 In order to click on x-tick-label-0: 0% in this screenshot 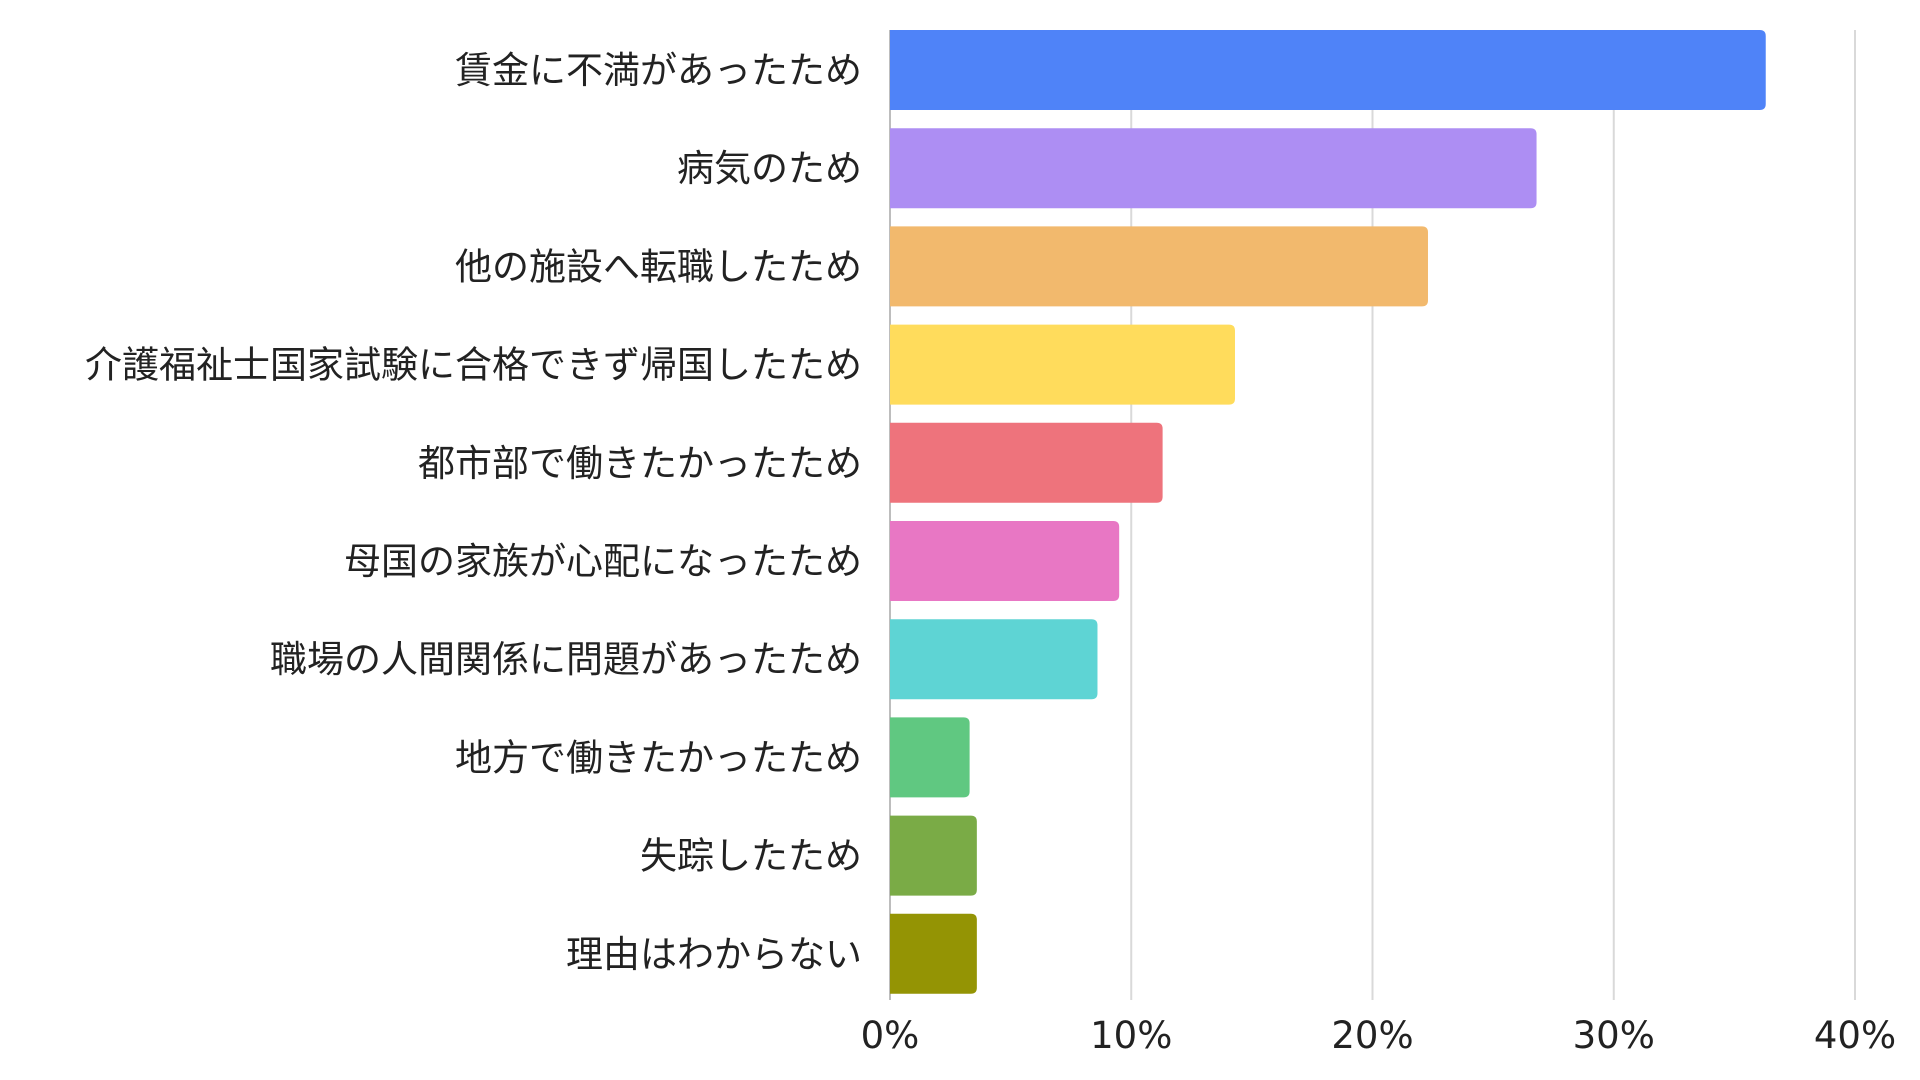, I will do `click(890, 1035)`.